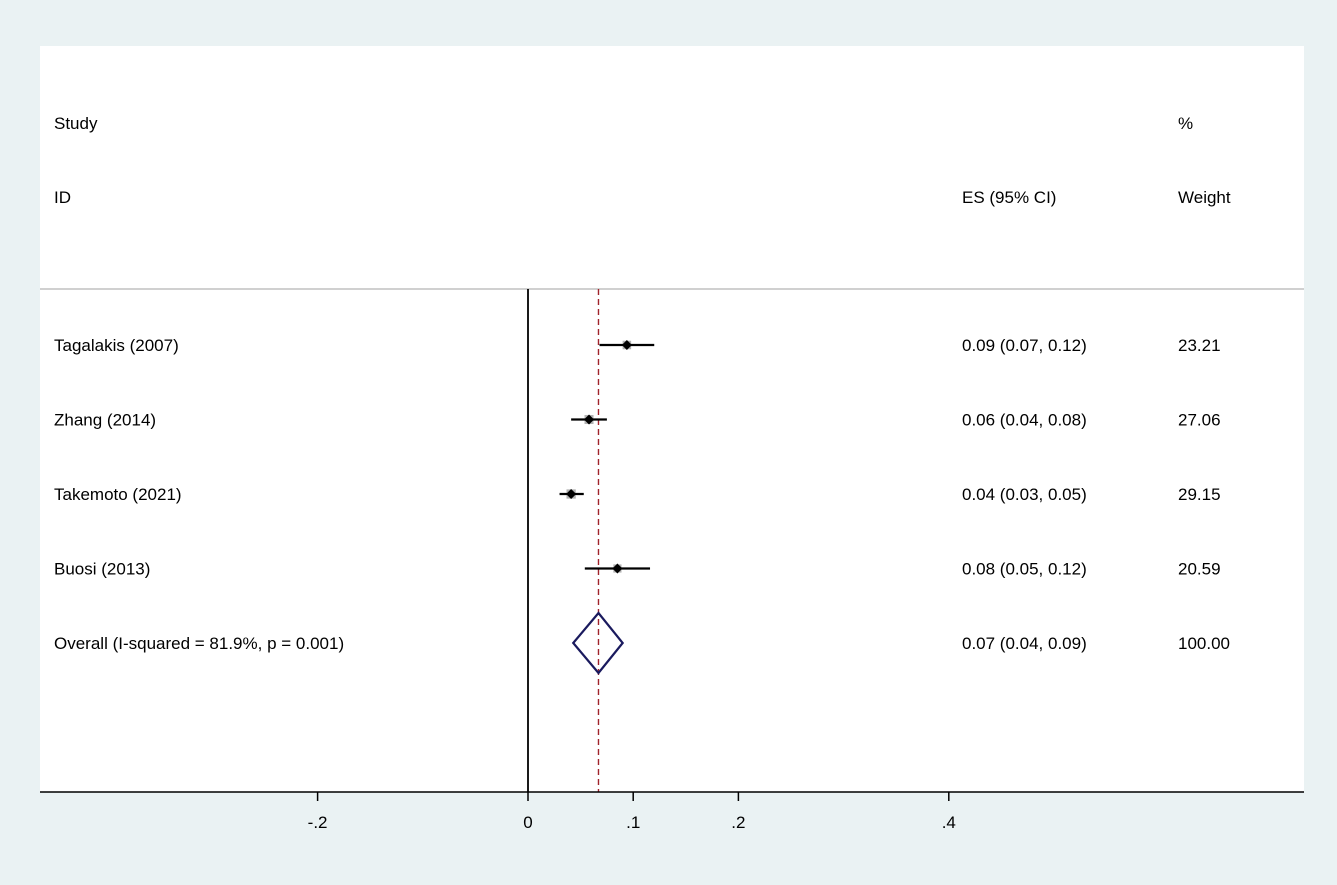  I want to click on study-label: Buosi (2013), so click(102, 569).